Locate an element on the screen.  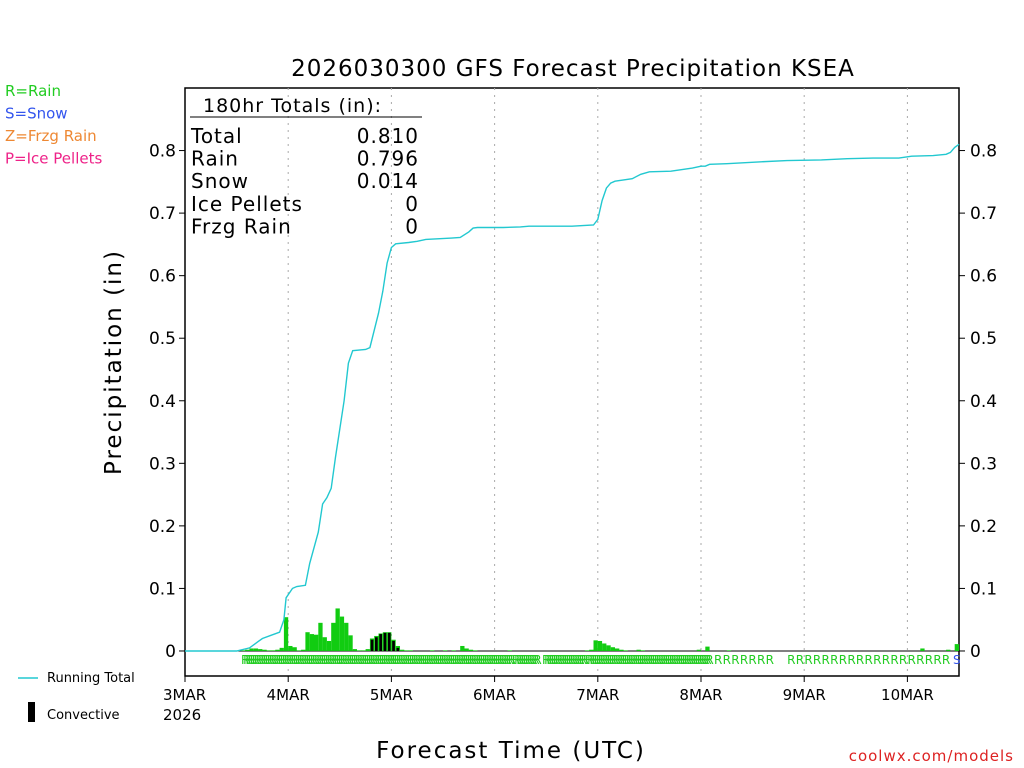
x-tick-label: 6MAR is located at coordinates (494, 695).